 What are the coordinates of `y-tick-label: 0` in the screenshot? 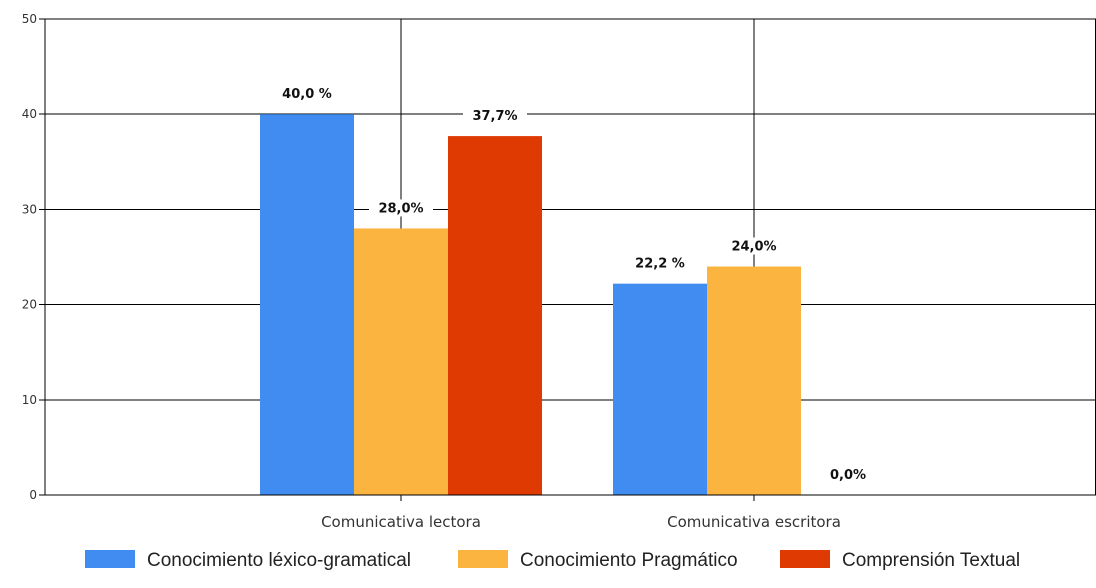 It's located at (33, 495).